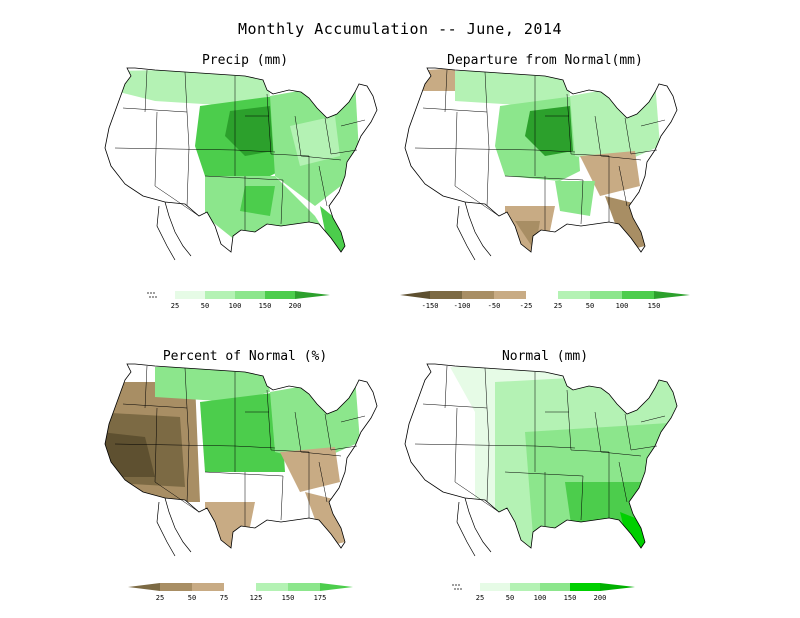 This screenshot has width=800, height=618. Describe the element at coordinates (224, 598) in the screenshot. I see `percent-tick: 75` at that location.